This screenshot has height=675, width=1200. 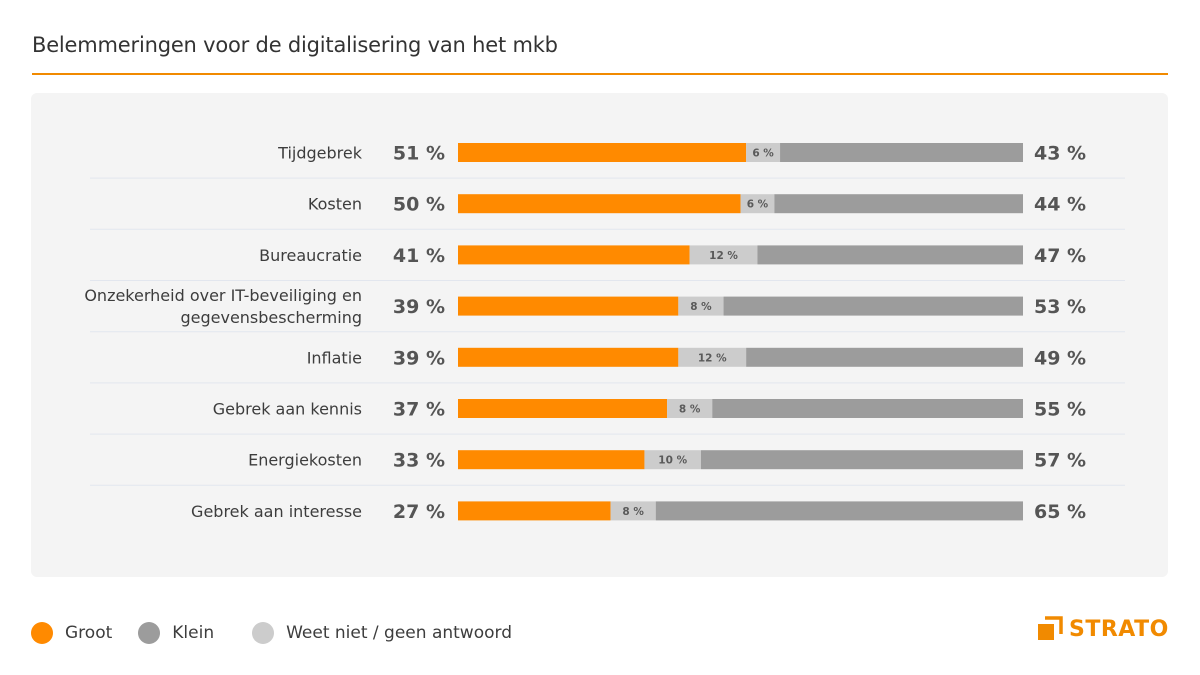 What do you see at coordinates (287, 409) in the screenshot?
I see `category-label: Gebrek aan kennis` at bounding box center [287, 409].